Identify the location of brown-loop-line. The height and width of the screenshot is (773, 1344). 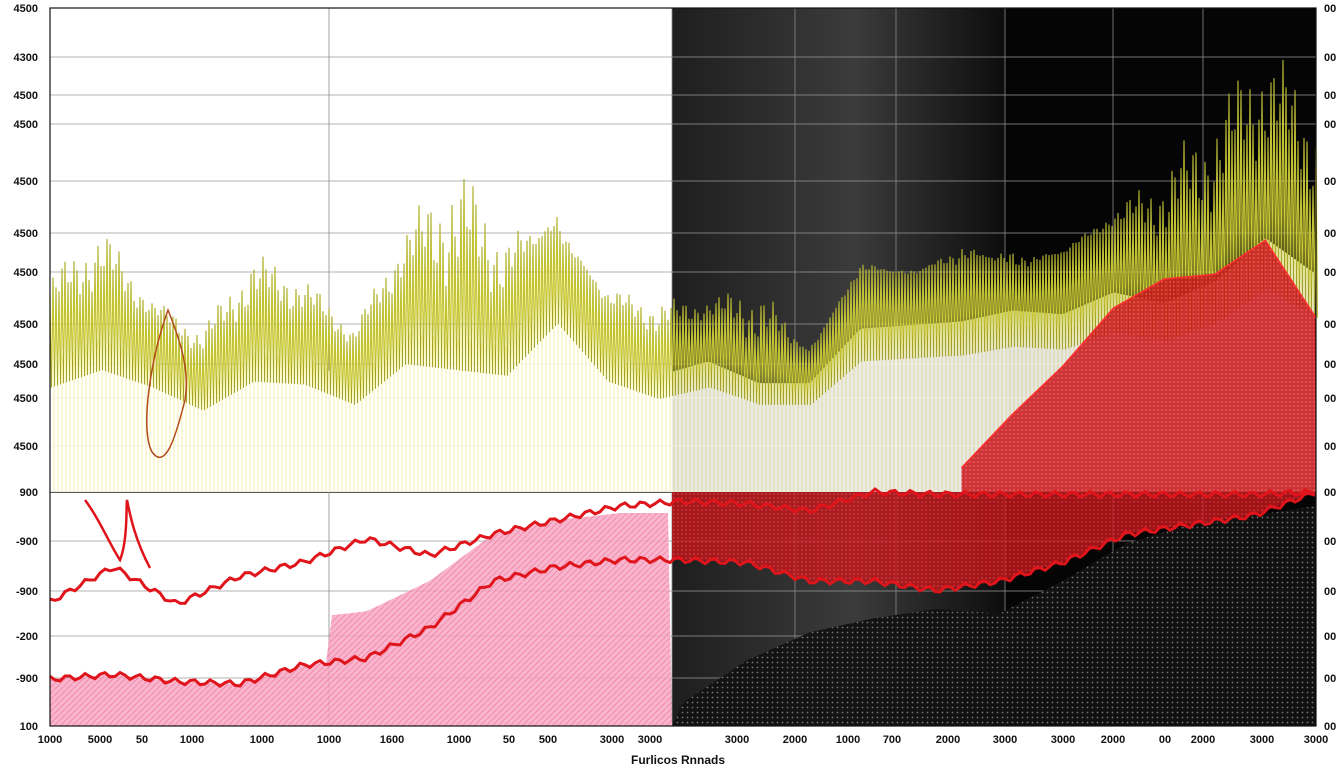
(167, 383).